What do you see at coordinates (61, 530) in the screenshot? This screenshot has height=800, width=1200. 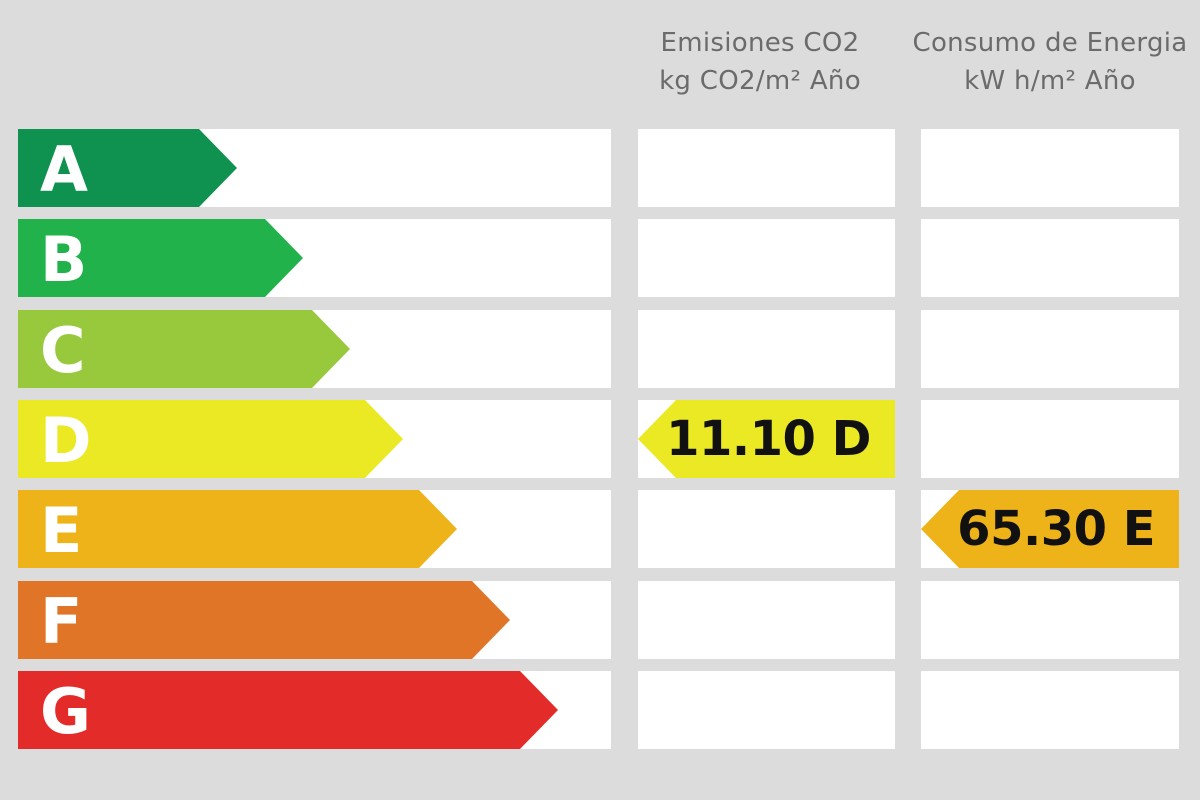 I see `class-letter-e: E` at bounding box center [61, 530].